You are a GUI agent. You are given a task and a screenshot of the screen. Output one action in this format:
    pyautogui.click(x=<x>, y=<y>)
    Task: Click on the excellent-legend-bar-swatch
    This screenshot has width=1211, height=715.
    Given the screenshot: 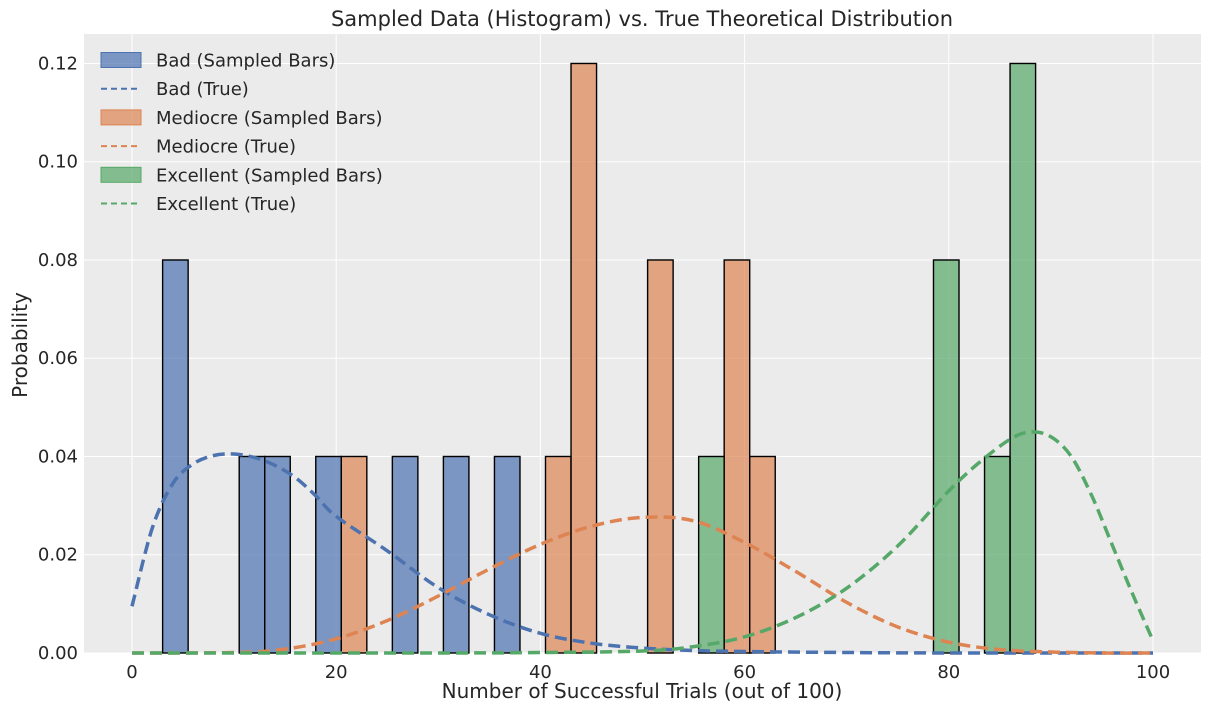 What is the action you would take?
    pyautogui.click(x=121, y=174)
    